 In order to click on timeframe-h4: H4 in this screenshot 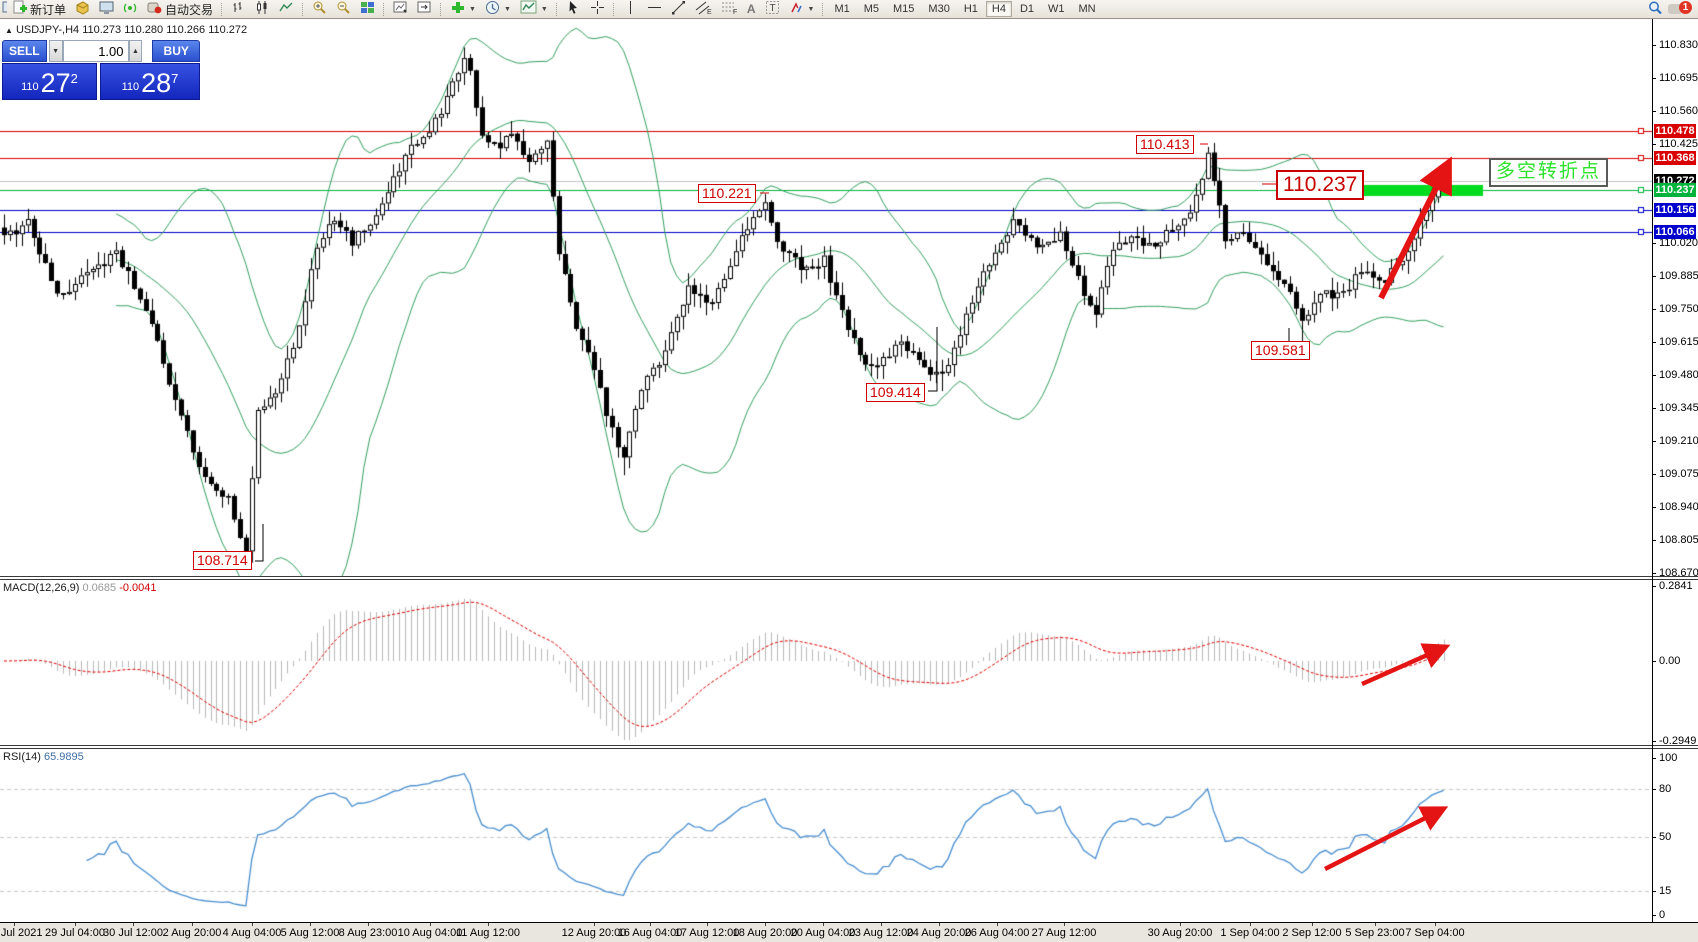, I will do `click(998, 9)`.